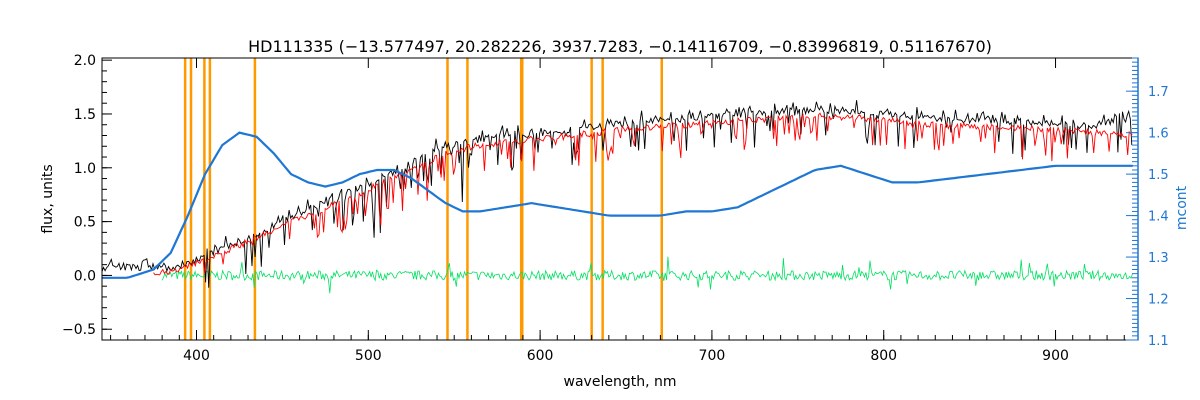  What do you see at coordinates (1182, 207) in the screenshot?
I see `y2-axis-label: mcont` at bounding box center [1182, 207].